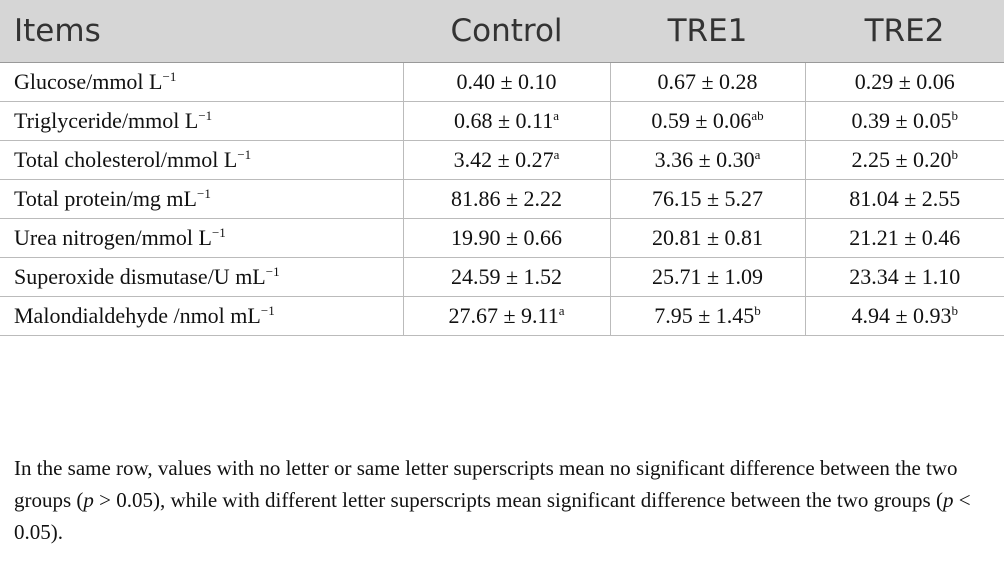 Image resolution: width=1004 pixels, height=571 pixels. I want to click on value-cell: 81.86 ± 2.22, so click(506, 199).